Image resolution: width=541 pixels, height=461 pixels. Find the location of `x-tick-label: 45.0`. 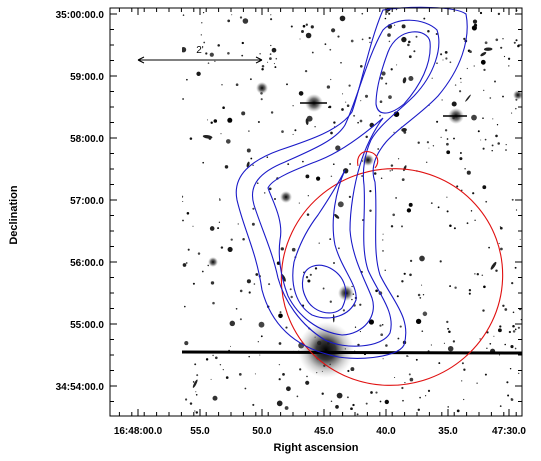

x-tick-label: 45.0 is located at coordinates (324, 431).